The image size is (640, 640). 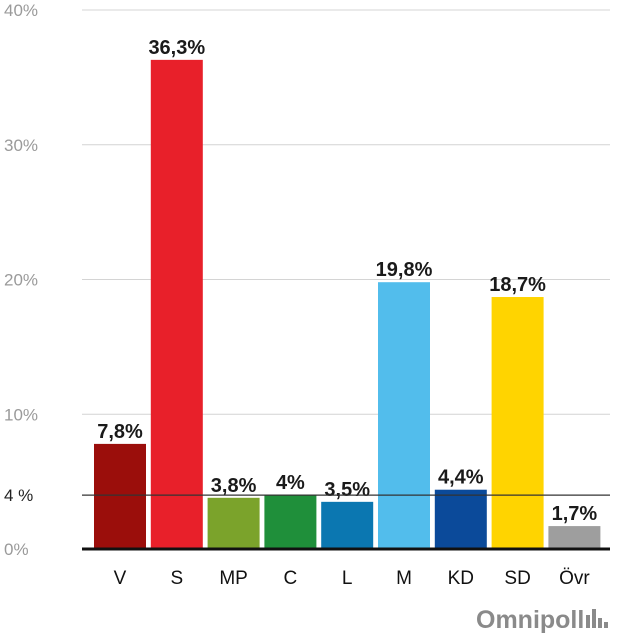 What do you see at coordinates (120, 578) in the screenshot?
I see `category-label: V` at bounding box center [120, 578].